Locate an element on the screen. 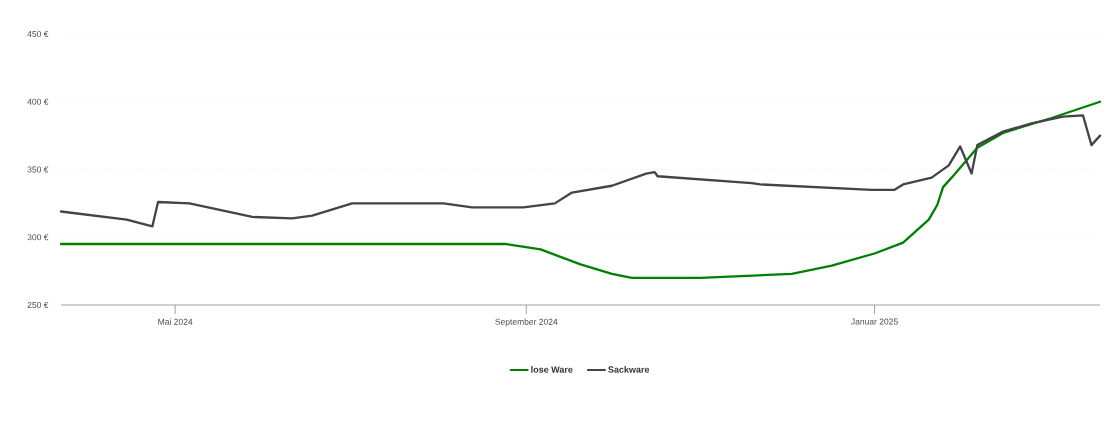 This screenshot has height=423, width=1110. x-tick-label: Mai 2024 is located at coordinates (175, 321).